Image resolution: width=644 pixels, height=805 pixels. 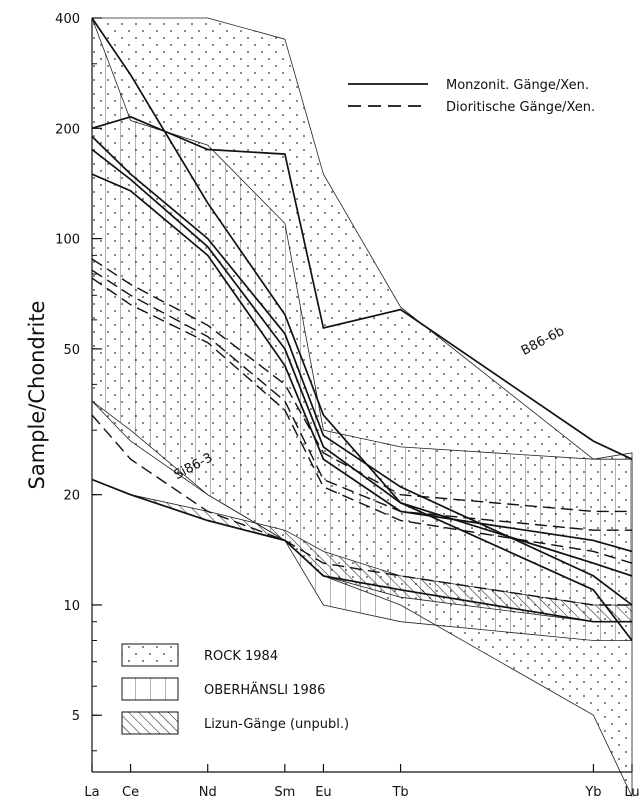 What do you see at coordinates (71, 350) in the screenshot?
I see `y-tick-label: 50` at bounding box center [71, 350].